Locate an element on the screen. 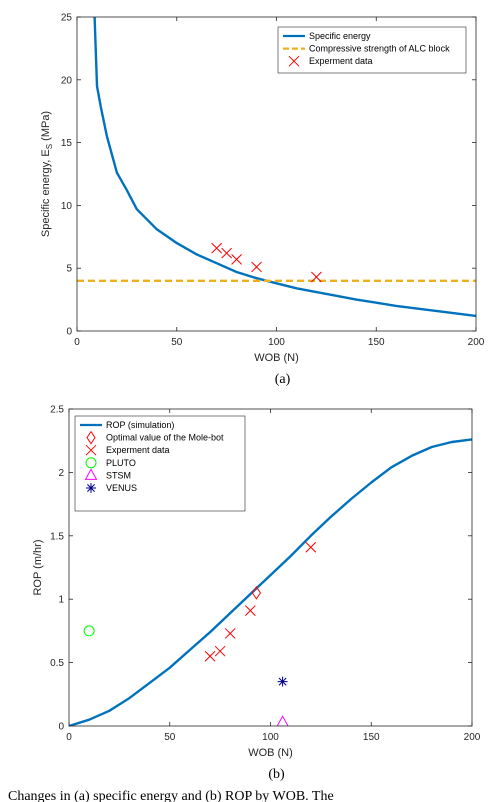 This screenshot has height=802, width=492. y-tick-label: 0.5 is located at coordinates (57, 663).